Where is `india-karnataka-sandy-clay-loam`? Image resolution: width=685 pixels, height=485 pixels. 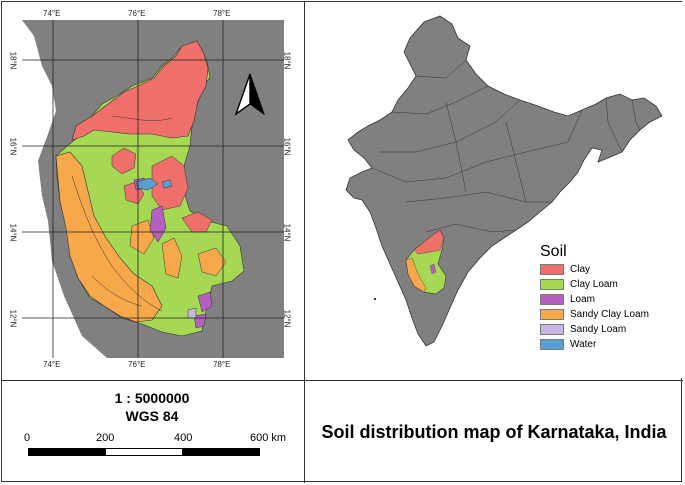
india-karnataka-sandy-clay-loam is located at coordinates (416, 275).